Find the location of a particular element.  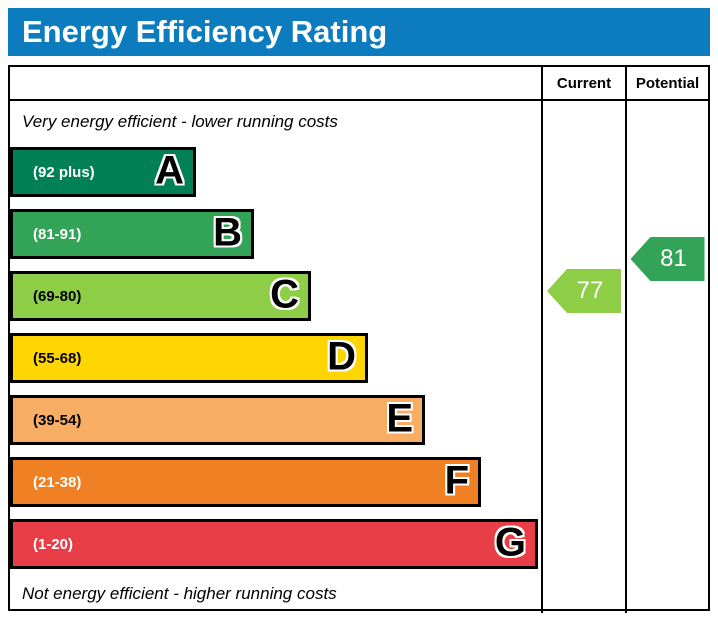

band-row-d: (55-68) D is located at coordinates (275, 358).